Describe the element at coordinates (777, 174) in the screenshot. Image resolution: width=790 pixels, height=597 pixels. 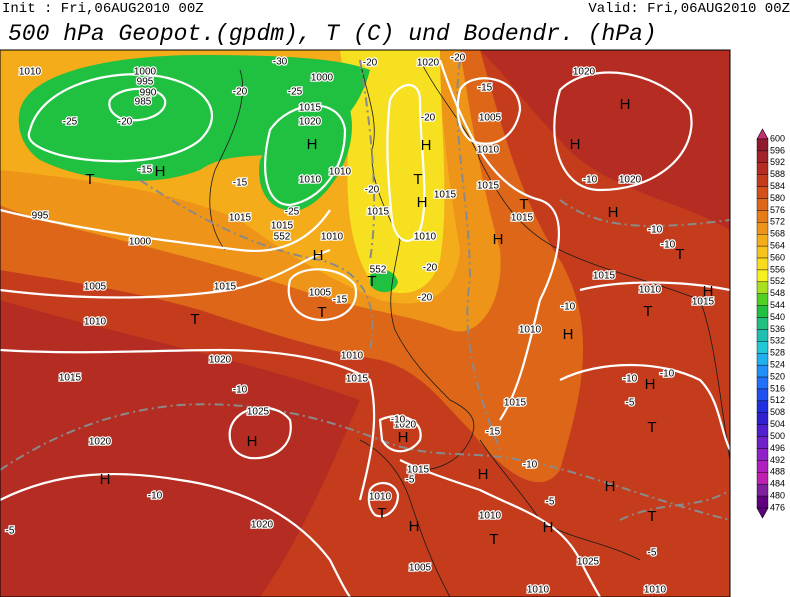
I see `colorbar-label: 588` at that location.